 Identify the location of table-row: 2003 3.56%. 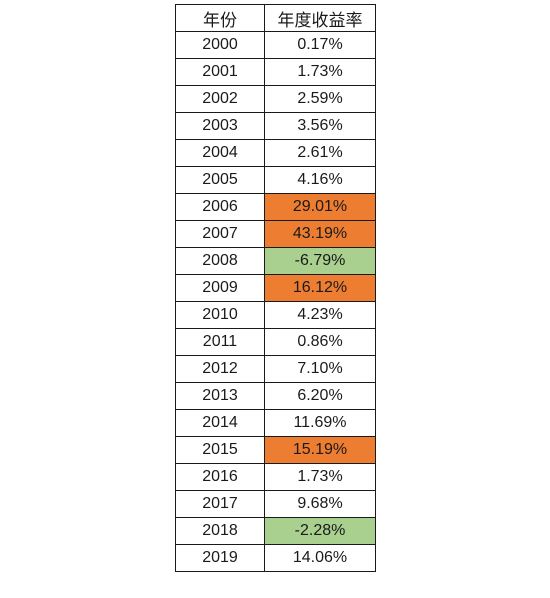
(275, 126).